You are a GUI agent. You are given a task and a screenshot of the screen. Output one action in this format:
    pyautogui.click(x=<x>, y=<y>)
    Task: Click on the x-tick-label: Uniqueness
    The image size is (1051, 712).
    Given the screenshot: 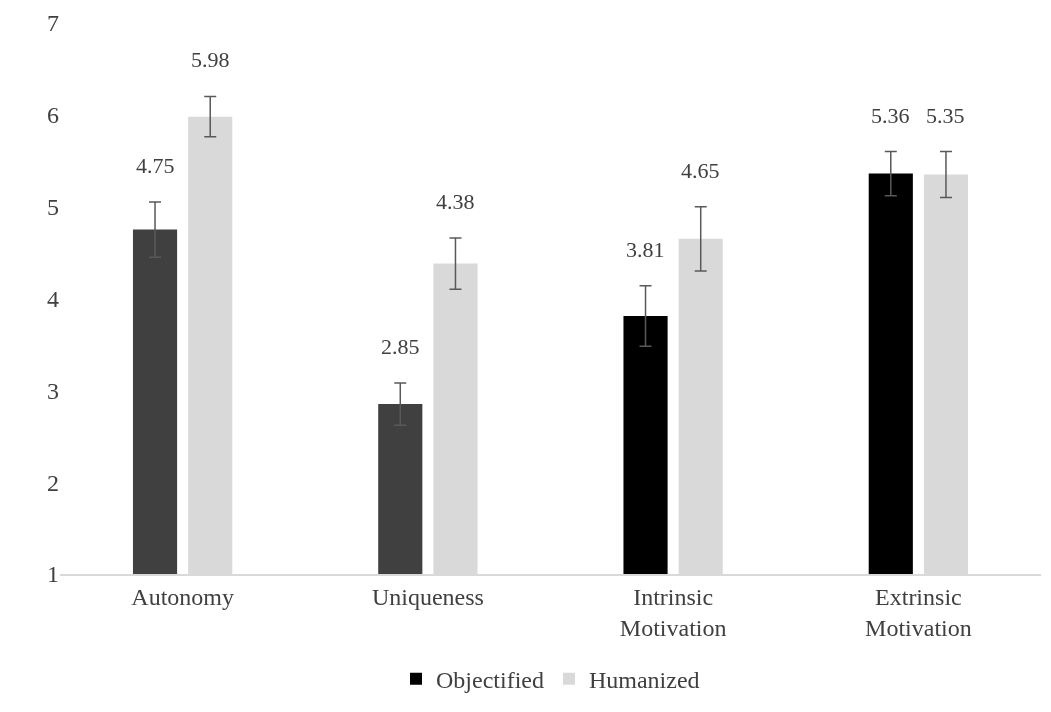 What is the action you would take?
    pyautogui.click(x=427, y=596)
    